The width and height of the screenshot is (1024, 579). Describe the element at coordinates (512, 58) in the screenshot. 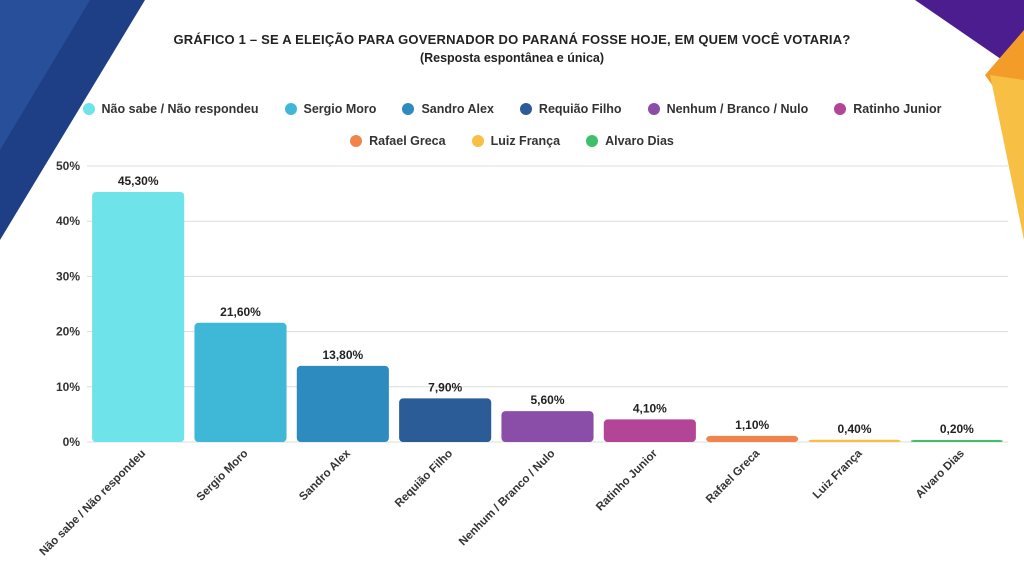

I see `chart-subtitle: (Resposta espontânea e única)` at that location.